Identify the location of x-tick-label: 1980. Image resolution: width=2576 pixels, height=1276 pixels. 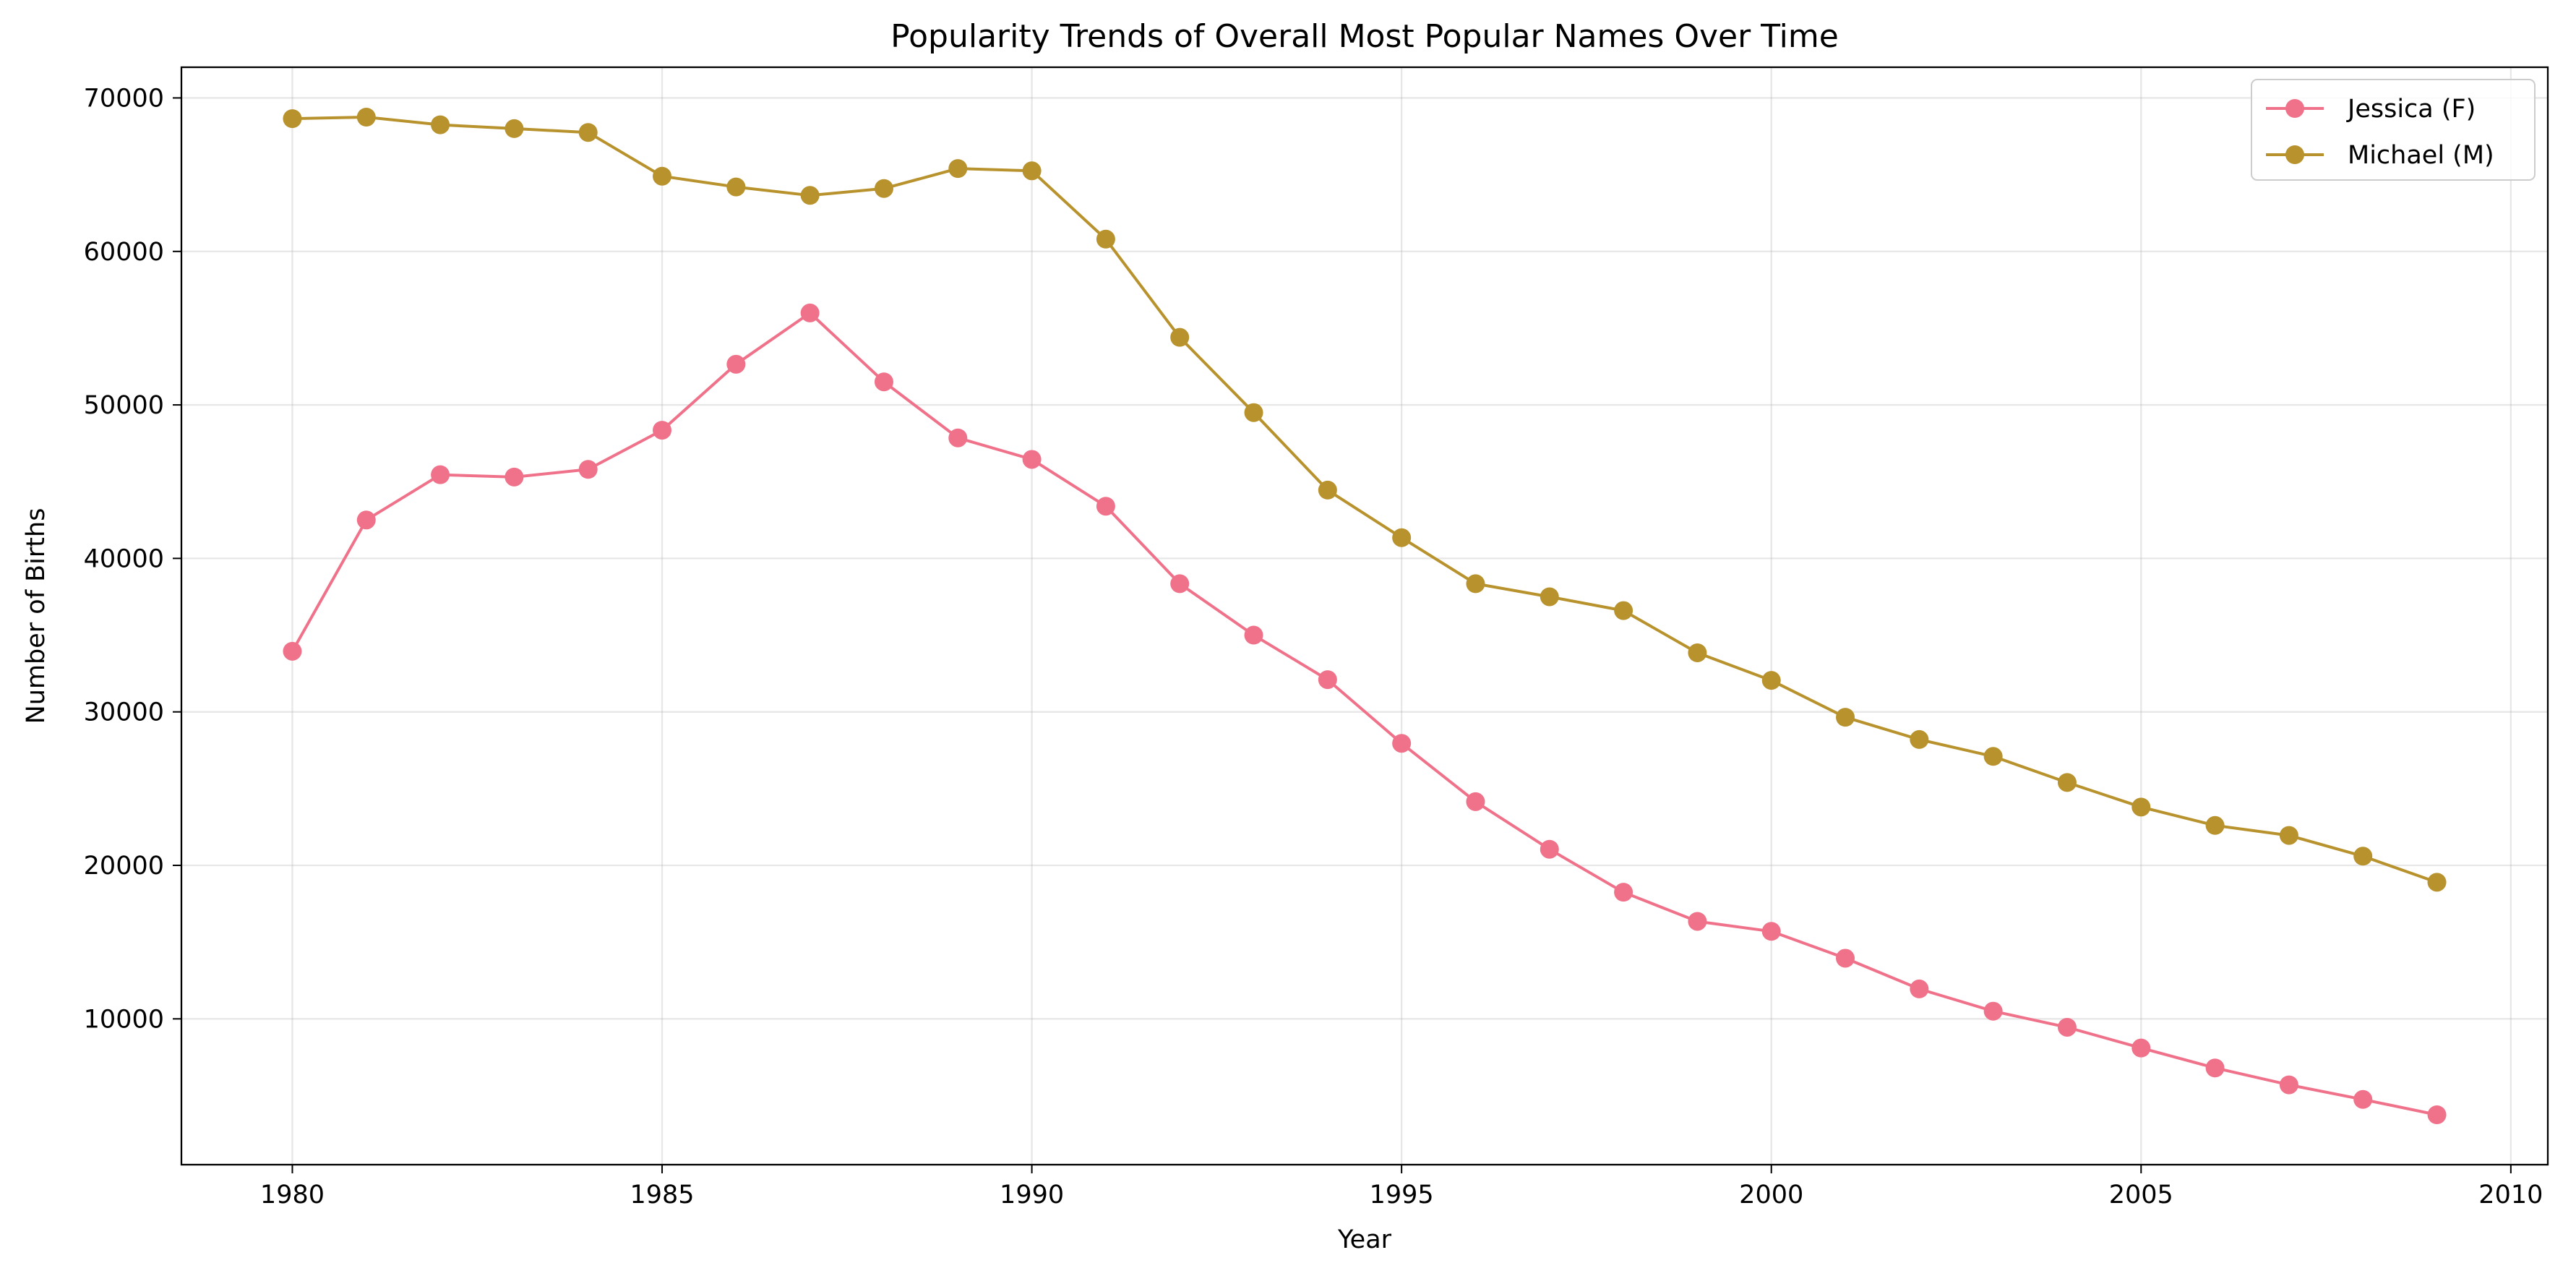
(292, 1195).